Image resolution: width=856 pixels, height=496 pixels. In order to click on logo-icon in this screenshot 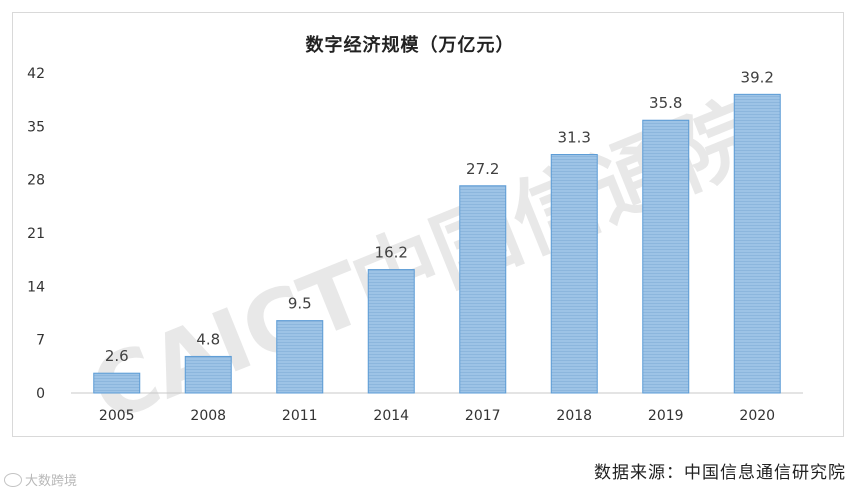, I will do `click(13, 479)`.